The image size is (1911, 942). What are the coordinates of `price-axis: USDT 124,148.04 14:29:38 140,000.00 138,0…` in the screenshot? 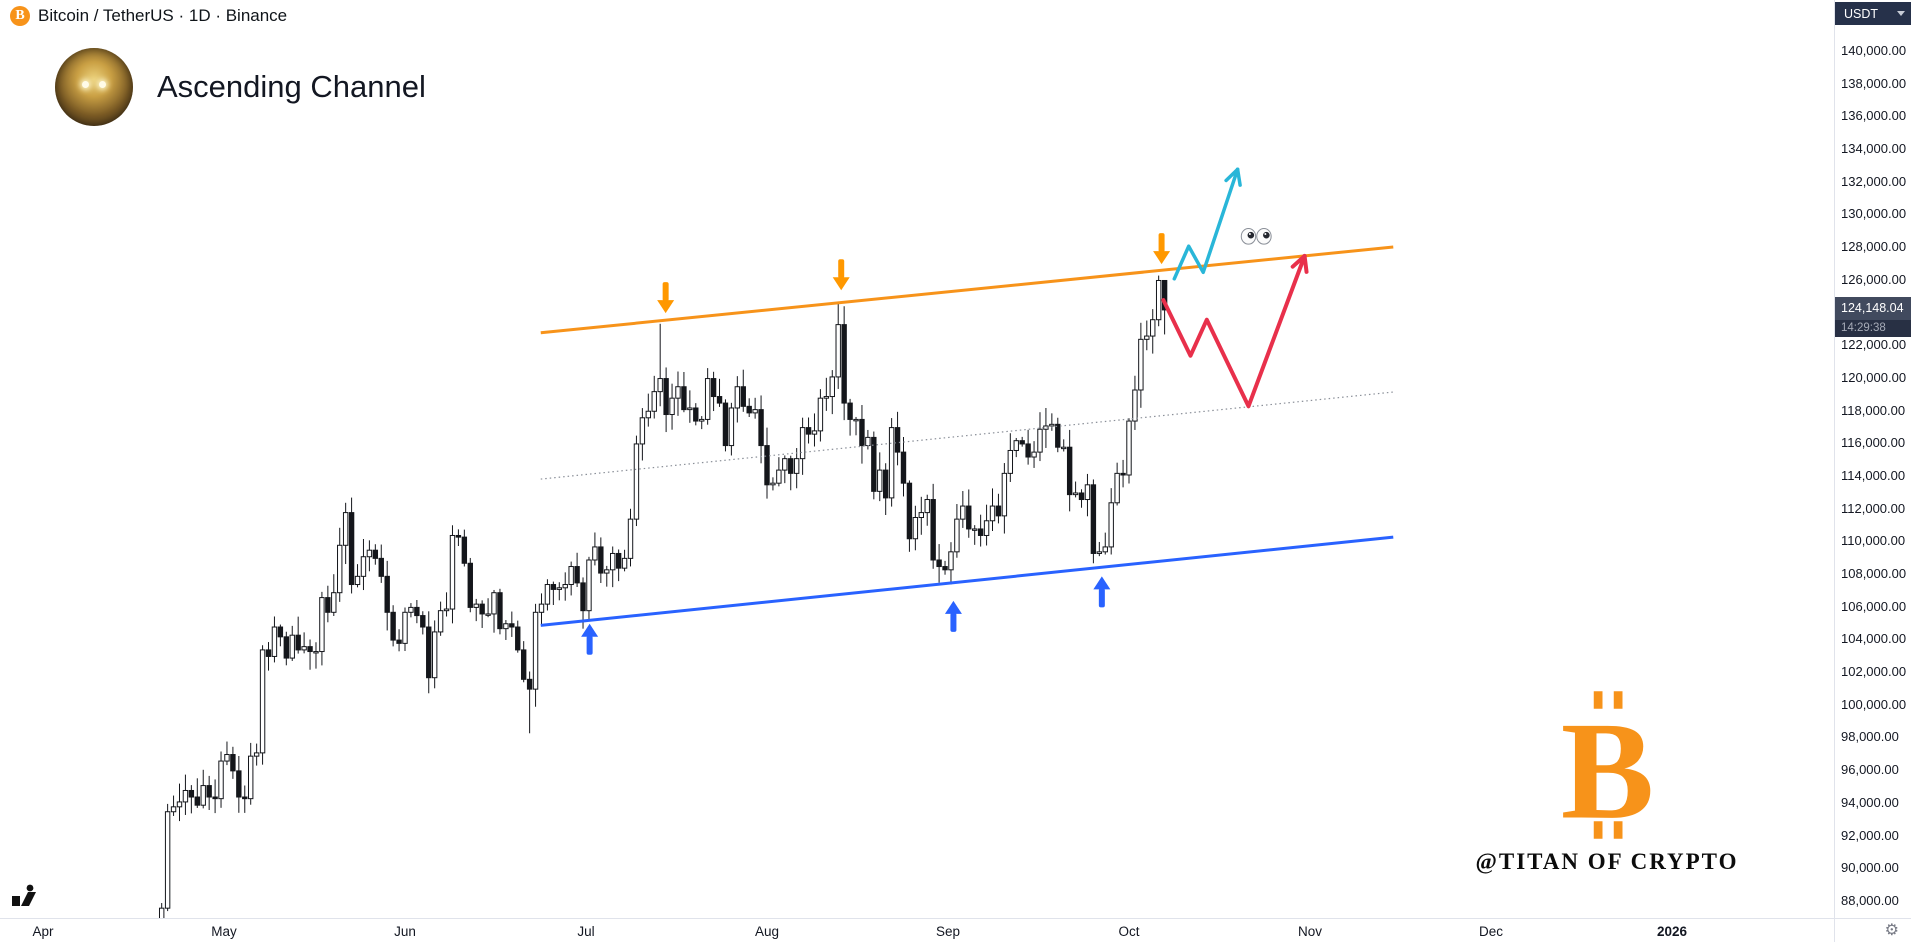 It's located at (1872, 459).